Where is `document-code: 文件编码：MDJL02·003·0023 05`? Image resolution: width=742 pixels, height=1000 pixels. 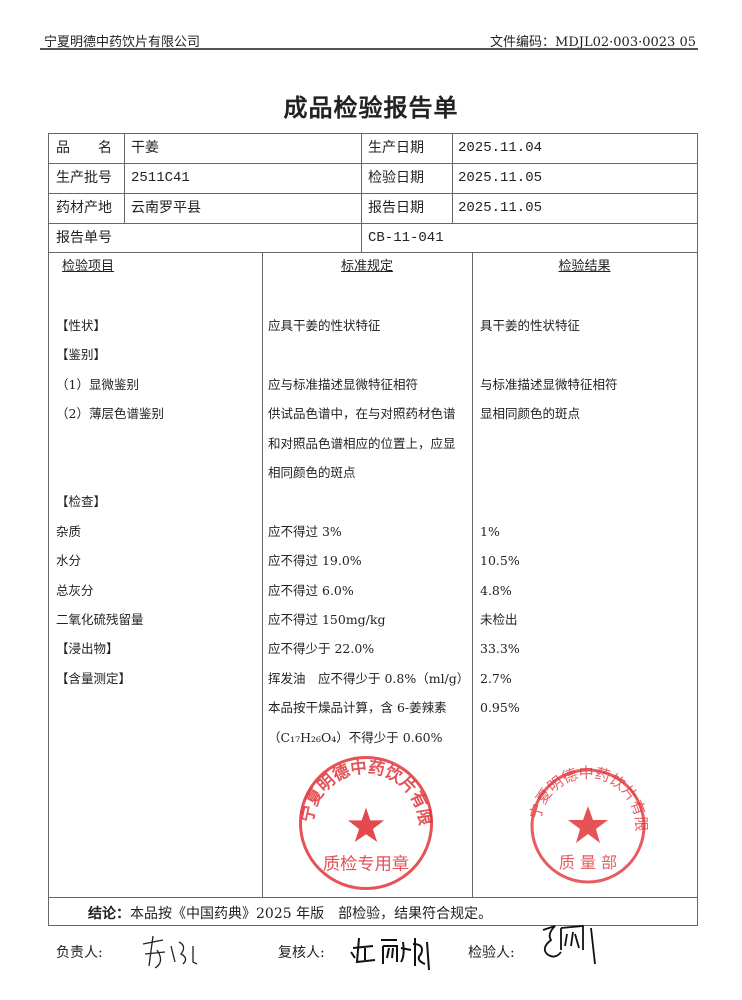
document-code: 文件编码：MDJL02·003·0023 05 is located at coordinates (593, 42).